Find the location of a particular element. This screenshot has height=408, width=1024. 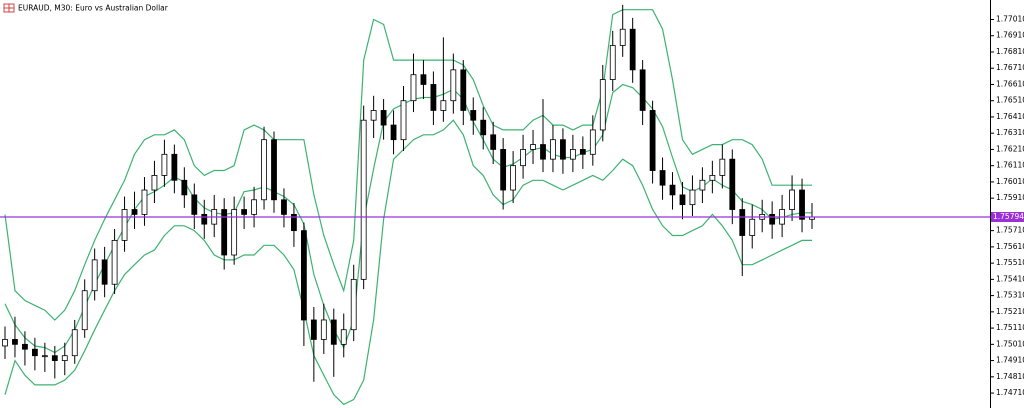

y-tick-label: 1.76710 is located at coordinates (1010, 67).